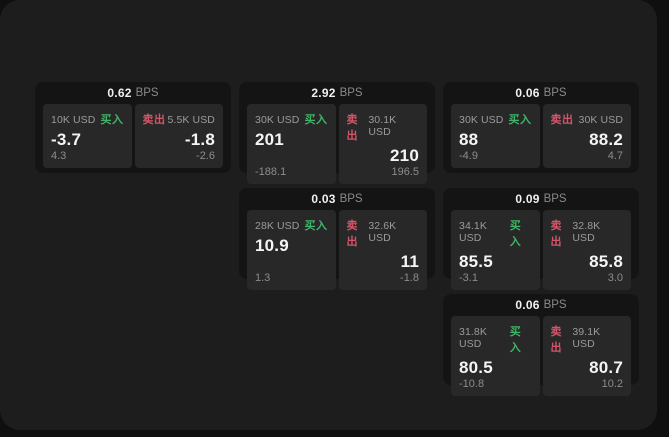 Image resolution: width=669 pixels, height=437 pixels. Describe the element at coordinates (495, 250) in the screenshot. I see `buy-panel: 34.1K USD 买入 85.5 -3.1` at that location.